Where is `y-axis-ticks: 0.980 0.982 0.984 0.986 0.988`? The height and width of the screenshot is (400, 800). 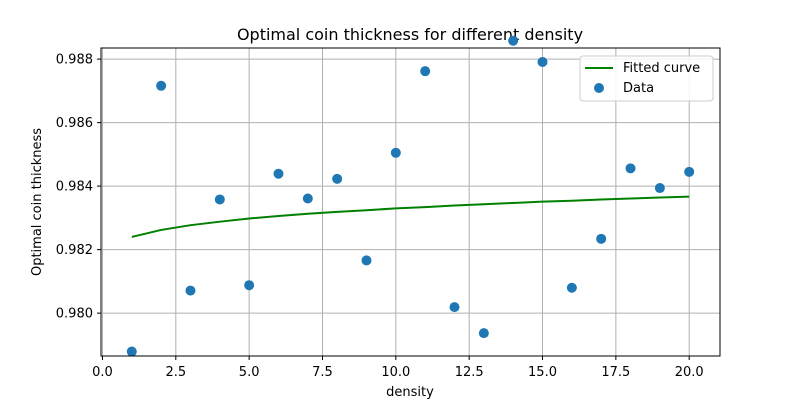 y-axis-ticks: 0.980 0.982 0.984 0.986 0.988 is located at coordinates (78, 187).